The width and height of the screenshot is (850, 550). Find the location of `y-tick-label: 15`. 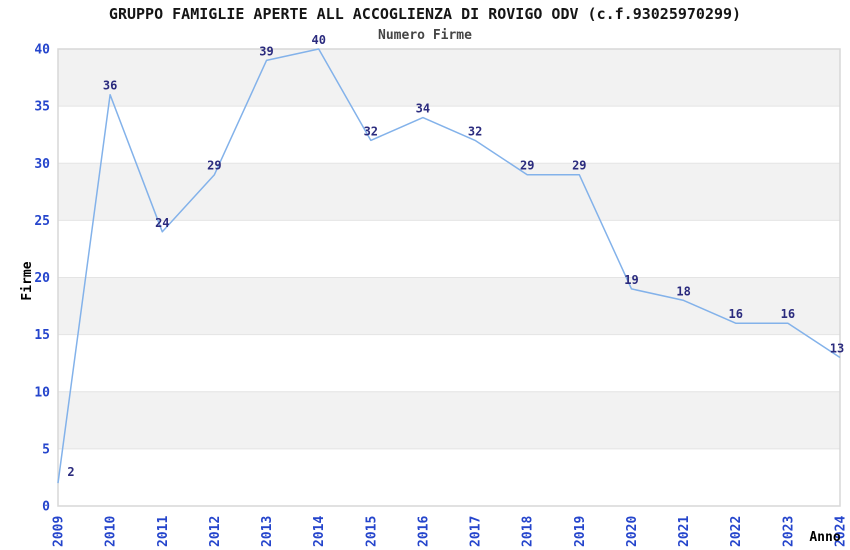

y-tick-label: 15 is located at coordinates (42, 335).